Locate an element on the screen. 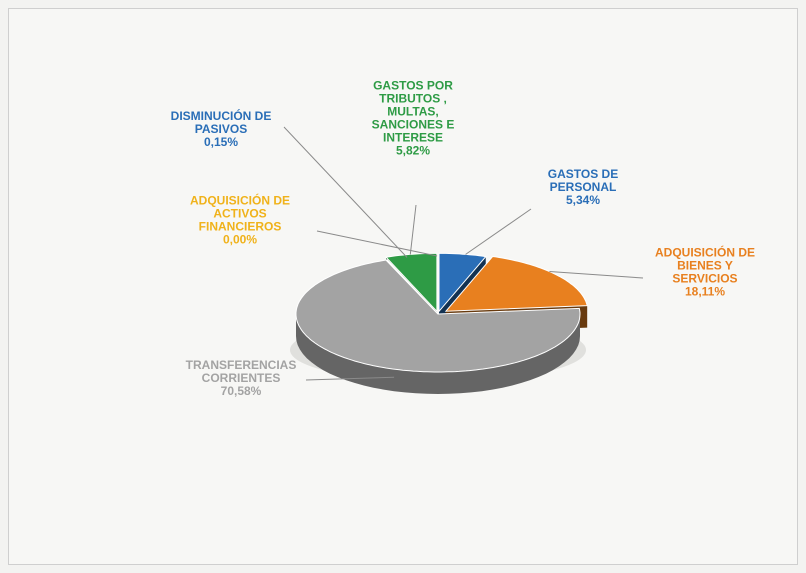 The width and height of the screenshot is (806, 573). slice-label-line-3-2: FINANCIEROS is located at coordinates (240, 227).